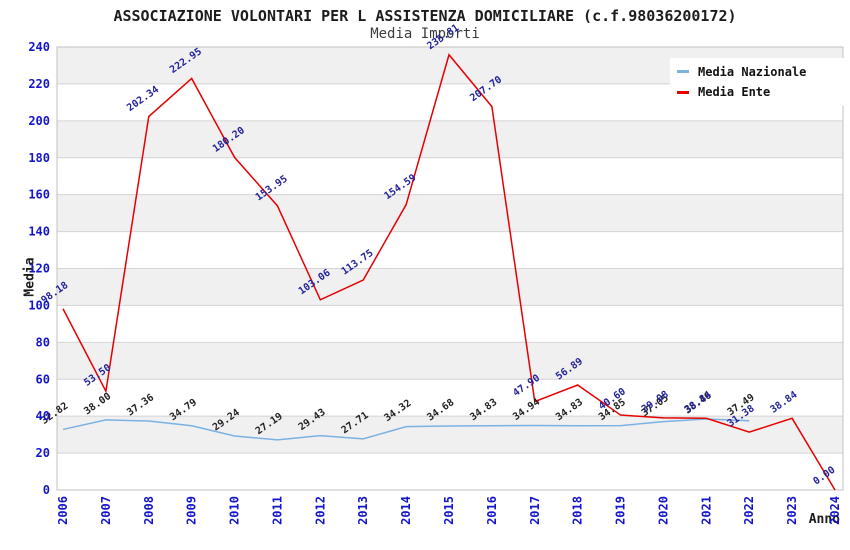  What do you see at coordinates (683, 72) in the screenshot?
I see `nazionale-line-swatch-icon` at bounding box center [683, 72].